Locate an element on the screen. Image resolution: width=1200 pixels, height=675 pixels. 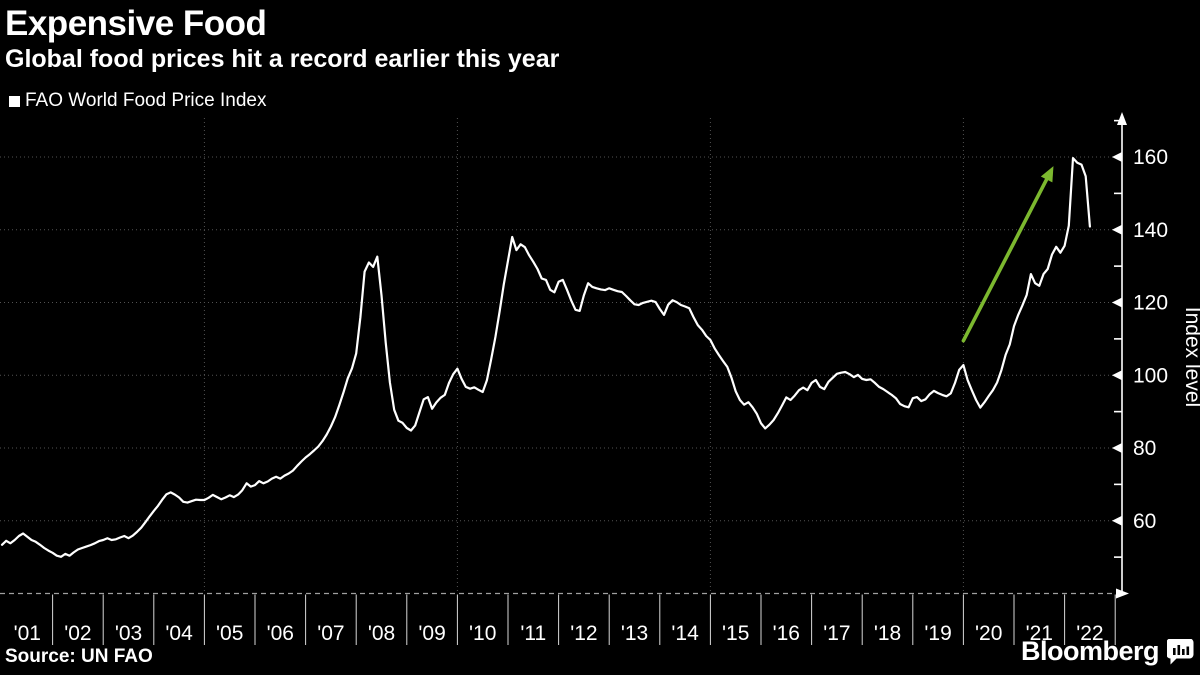
svg-text: '03 is located at coordinates (128, 633).